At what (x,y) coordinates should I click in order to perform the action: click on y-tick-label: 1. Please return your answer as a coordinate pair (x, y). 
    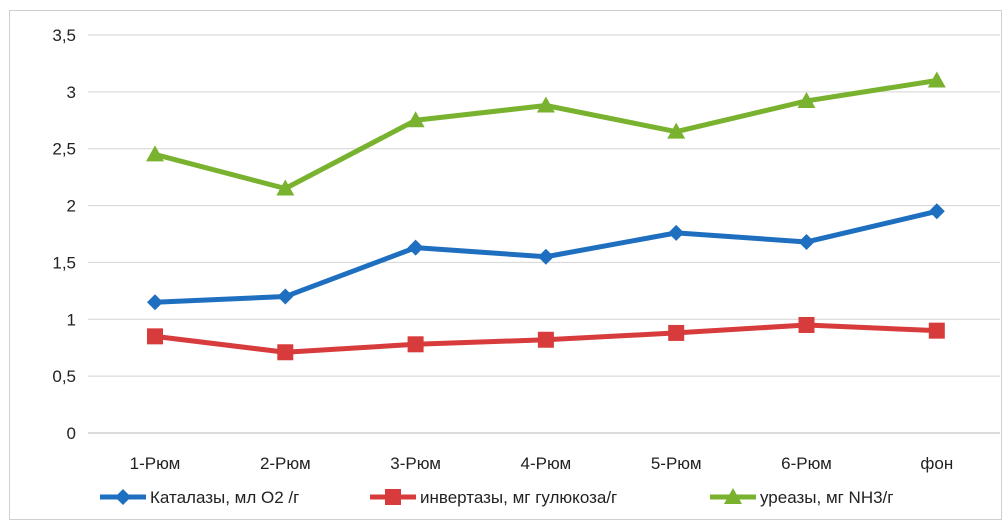
    Looking at the image, I should click on (71, 319).